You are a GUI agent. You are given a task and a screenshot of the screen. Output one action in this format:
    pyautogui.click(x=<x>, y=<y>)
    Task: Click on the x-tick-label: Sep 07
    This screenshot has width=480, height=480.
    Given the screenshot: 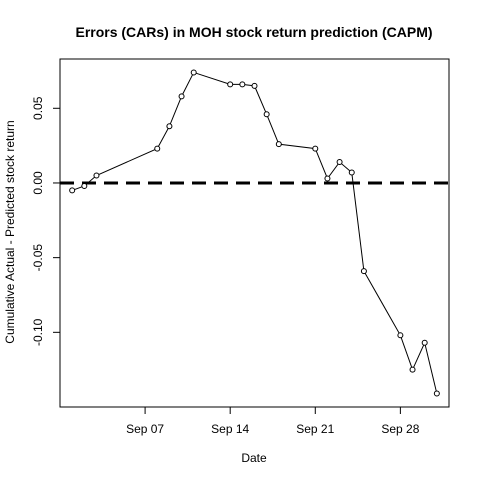 What is the action you would take?
    pyautogui.click(x=145, y=429)
    